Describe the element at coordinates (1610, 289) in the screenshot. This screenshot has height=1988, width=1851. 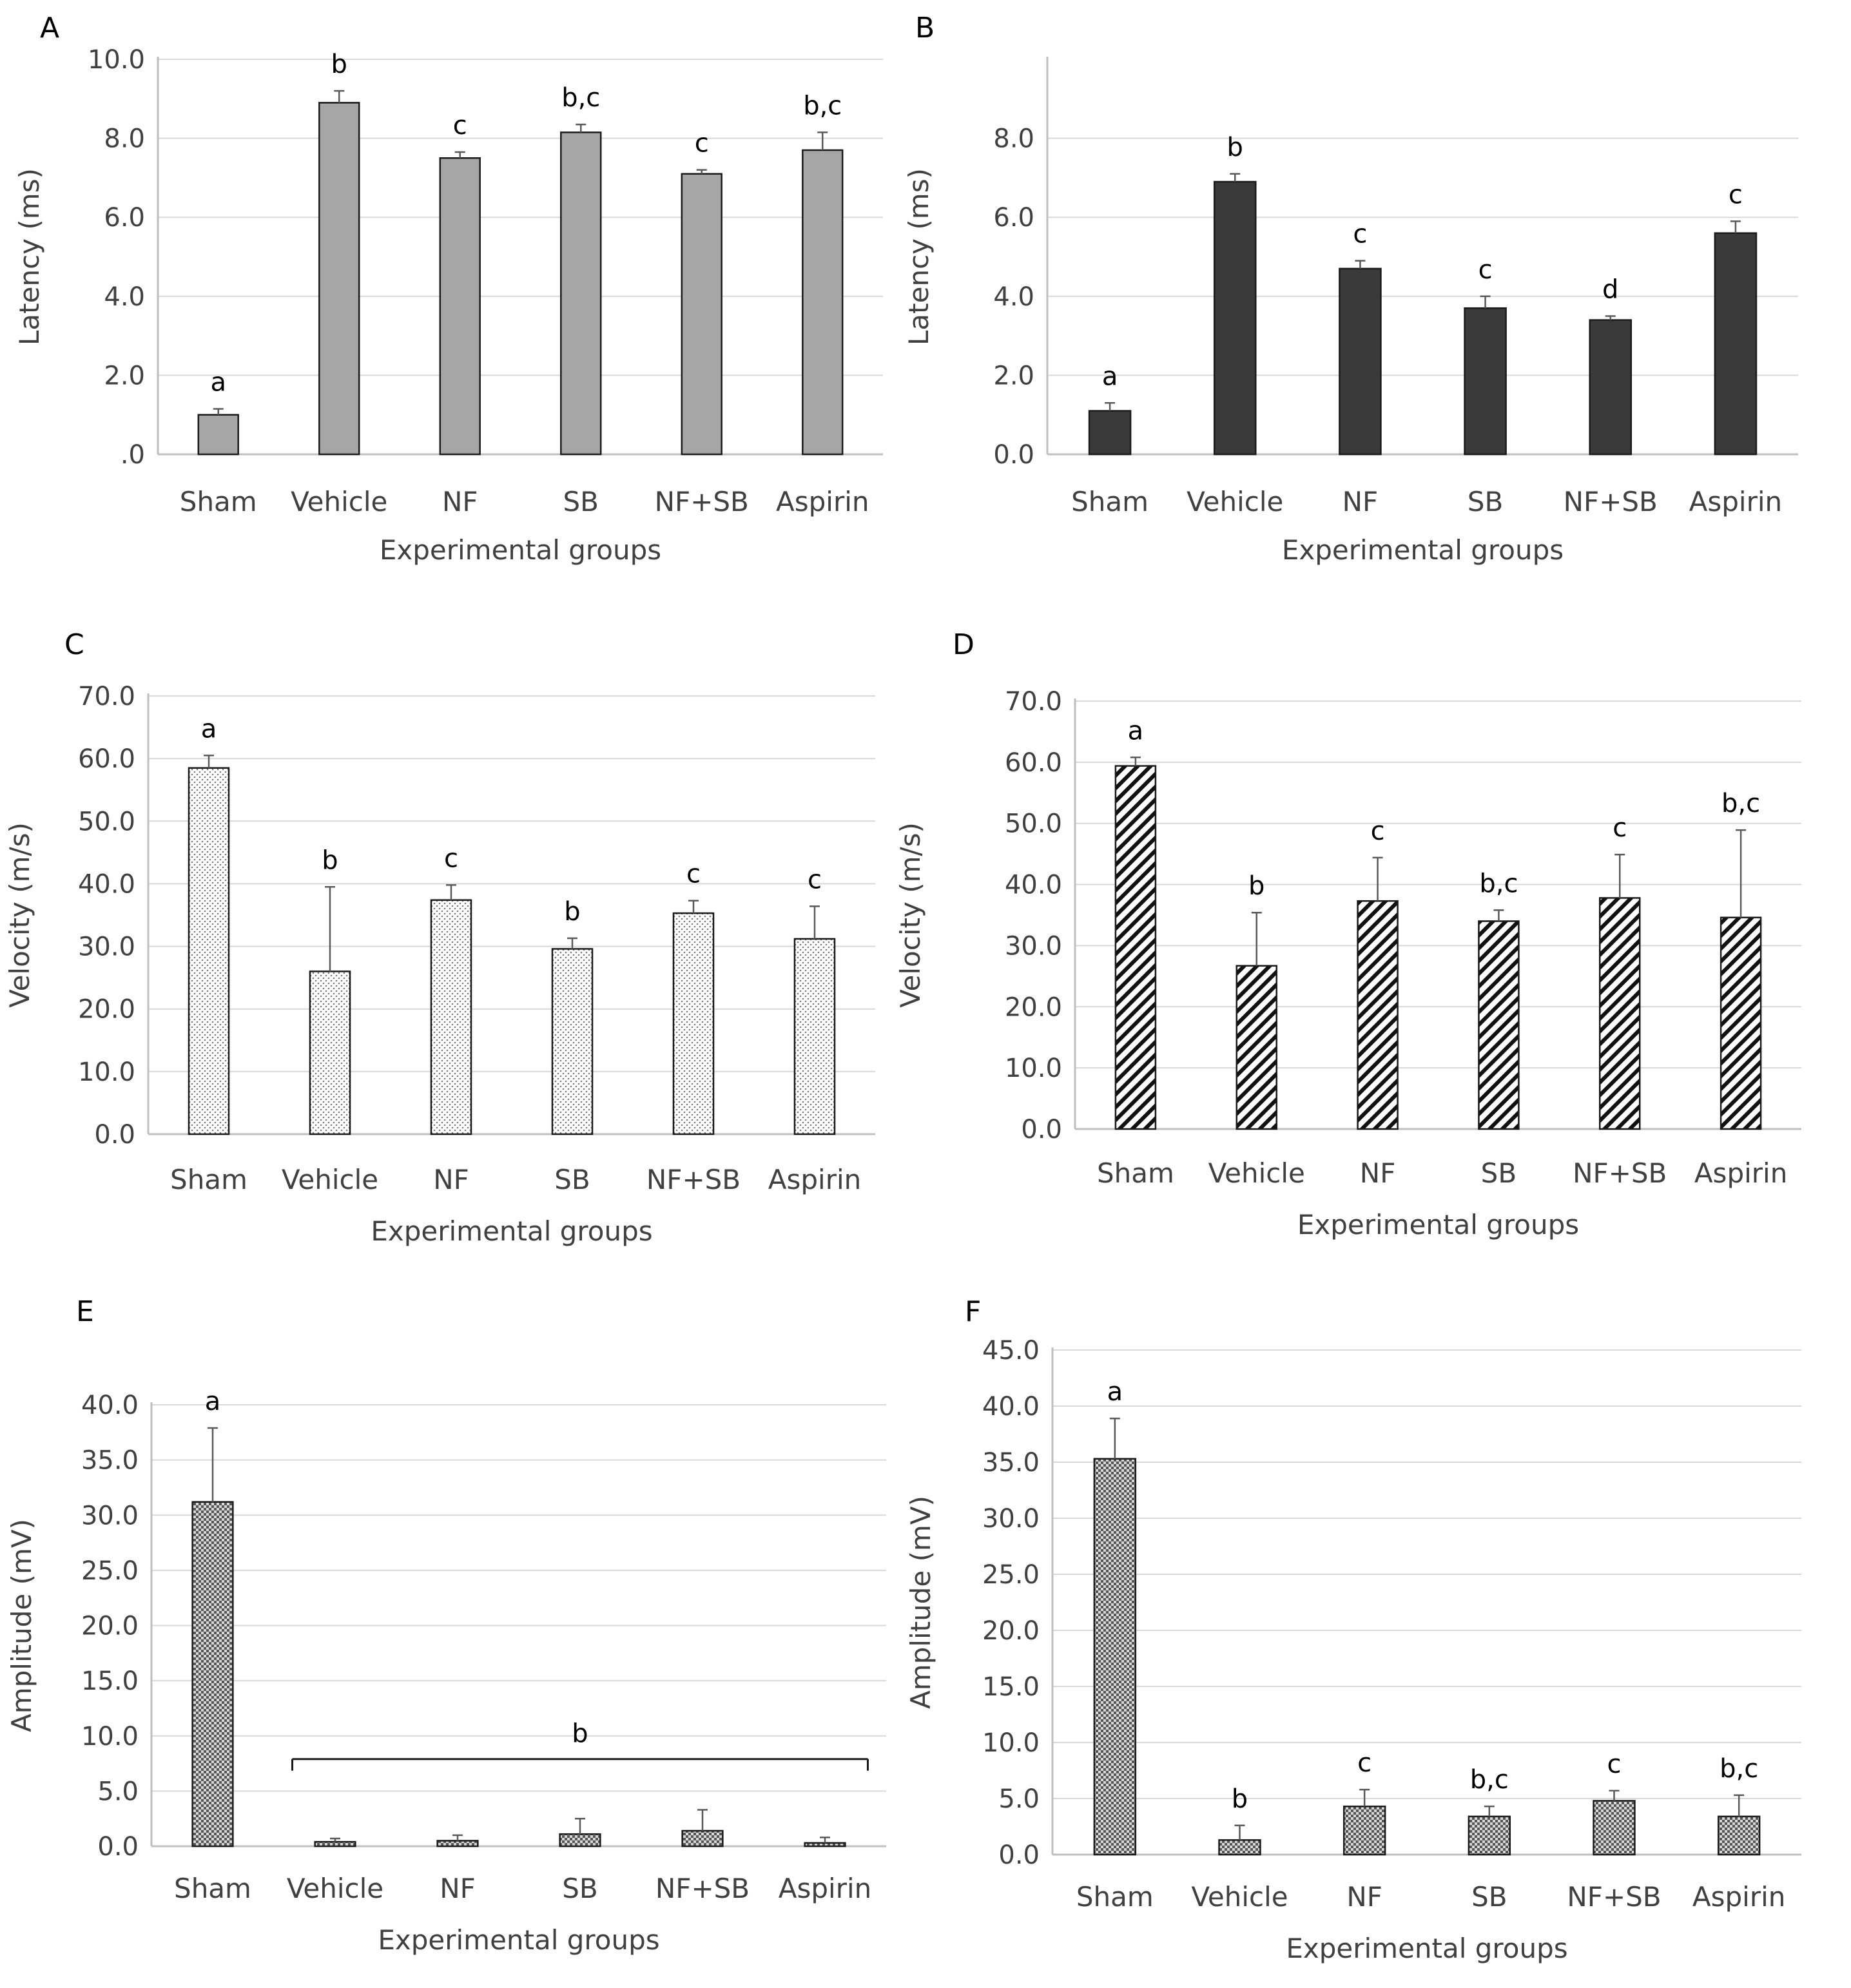
I see `significance-label: d` at that location.